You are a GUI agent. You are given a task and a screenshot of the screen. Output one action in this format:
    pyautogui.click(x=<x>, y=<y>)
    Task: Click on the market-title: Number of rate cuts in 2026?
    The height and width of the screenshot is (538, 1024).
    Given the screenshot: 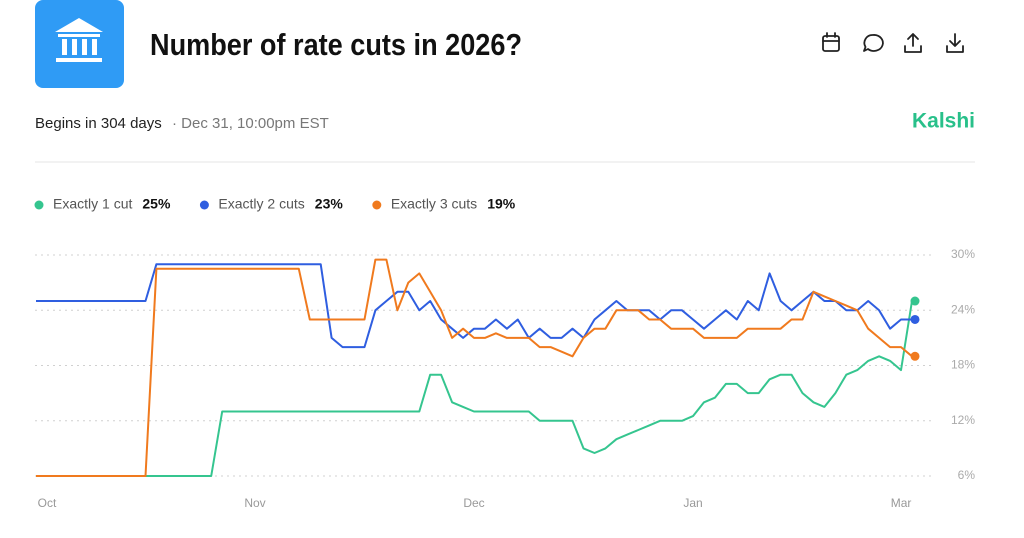 What is the action you would take?
    pyautogui.click(x=336, y=44)
    